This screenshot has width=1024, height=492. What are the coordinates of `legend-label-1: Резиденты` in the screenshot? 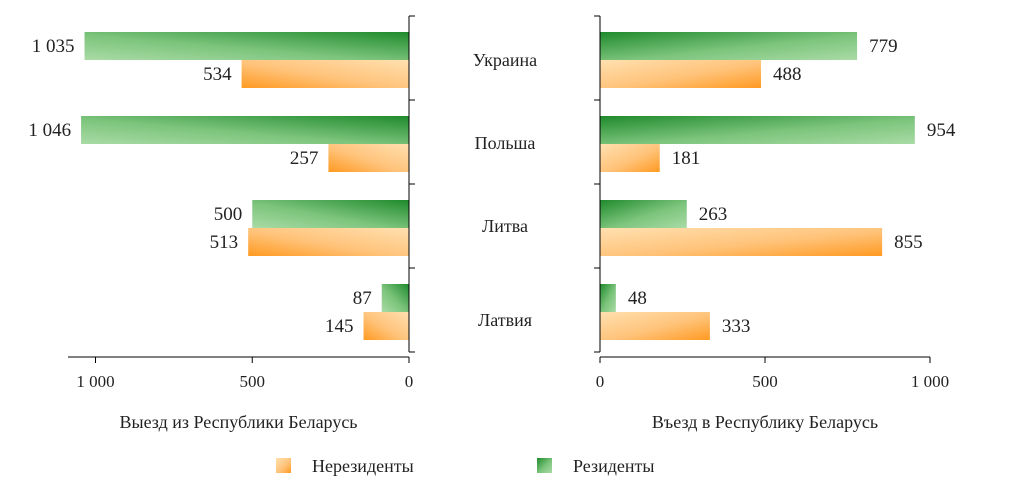 It's located at (613, 466).